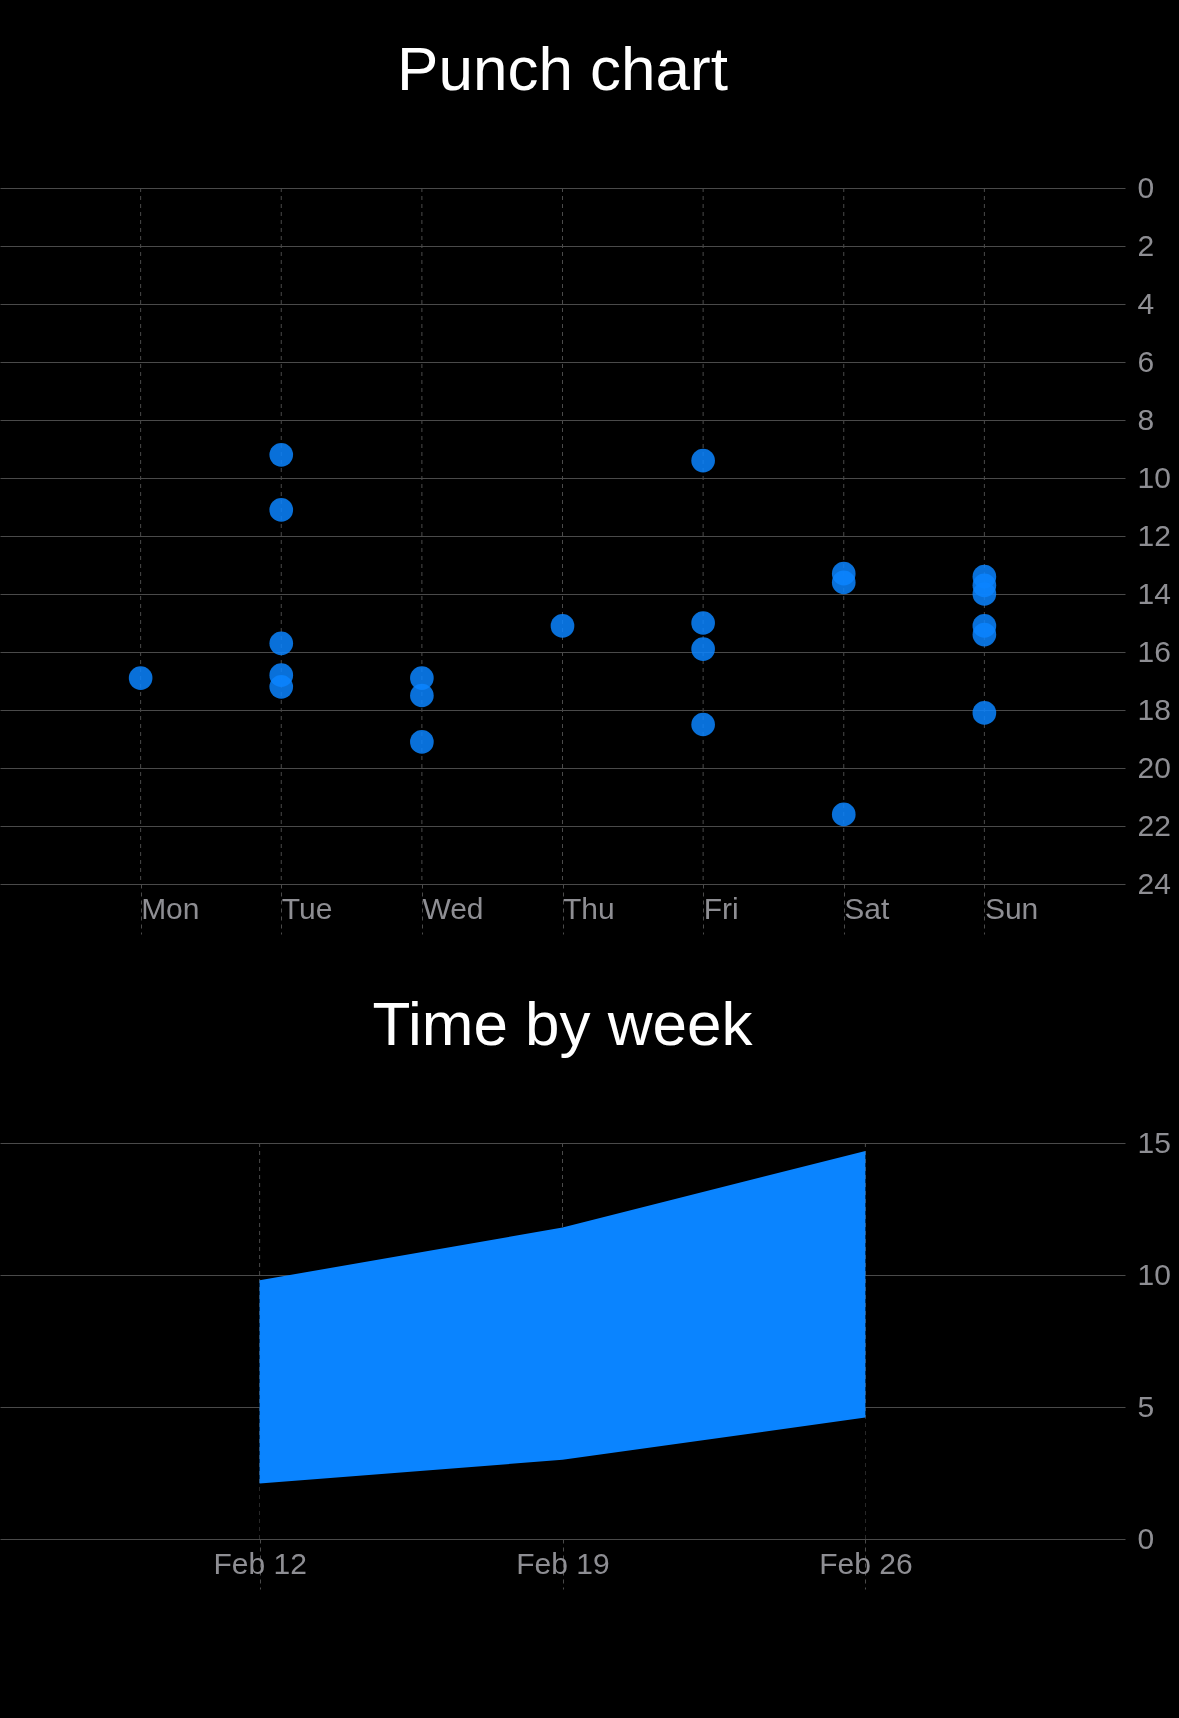 This screenshot has height=1718, width=1179. What do you see at coordinates (1154, 767) in the screenshot?
I see `y-tick-label: 20` at bounding box center [1154, 767].